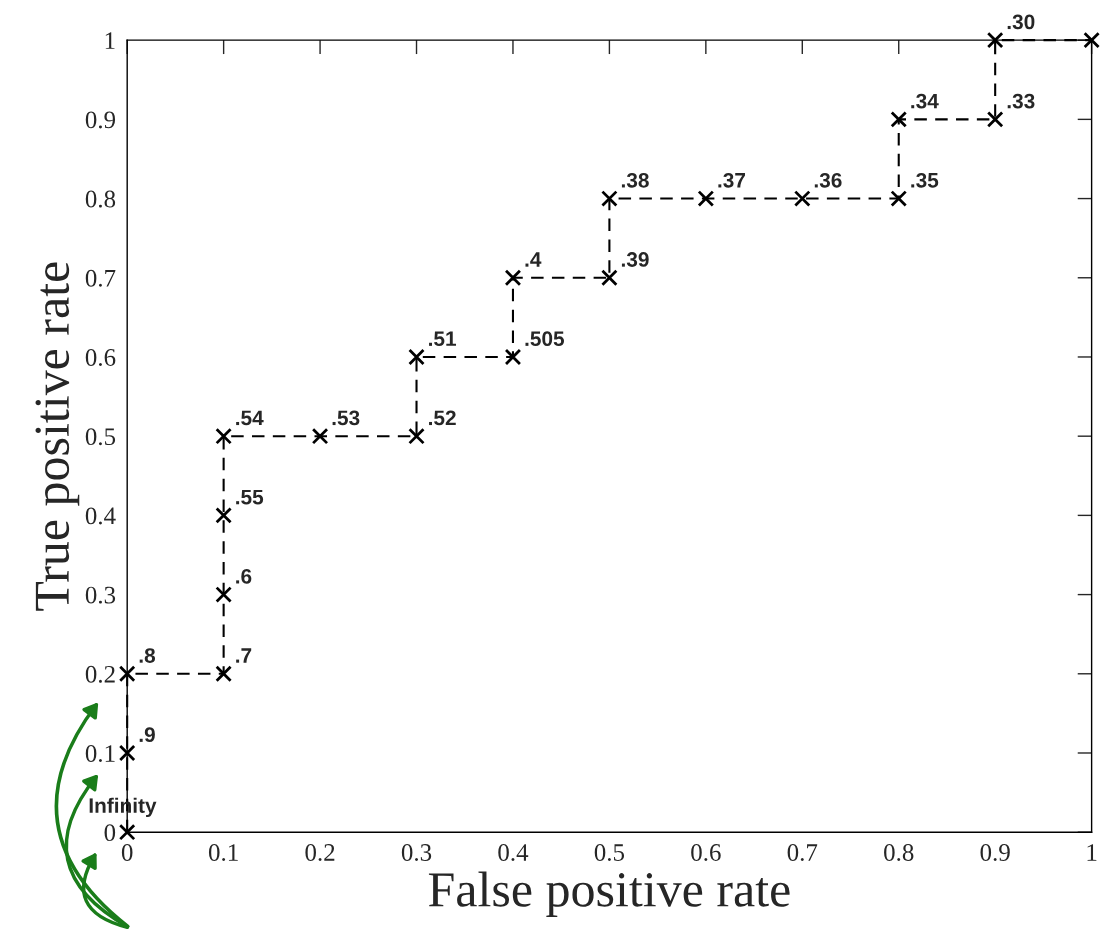 This screenshot has width=1106, height=934. What do you see at coordinates (100, 516) in the screenshot?
I see `y-tick-label: 0.4` at bounding box center [100, 516].